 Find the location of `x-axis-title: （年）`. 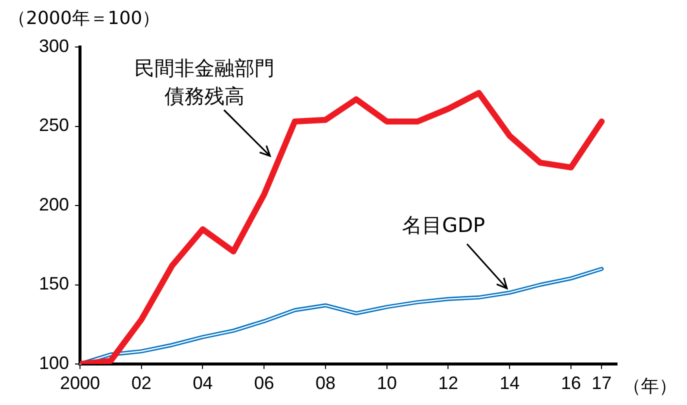

x-axis-title: （年） is located at coordinates (650, 386).